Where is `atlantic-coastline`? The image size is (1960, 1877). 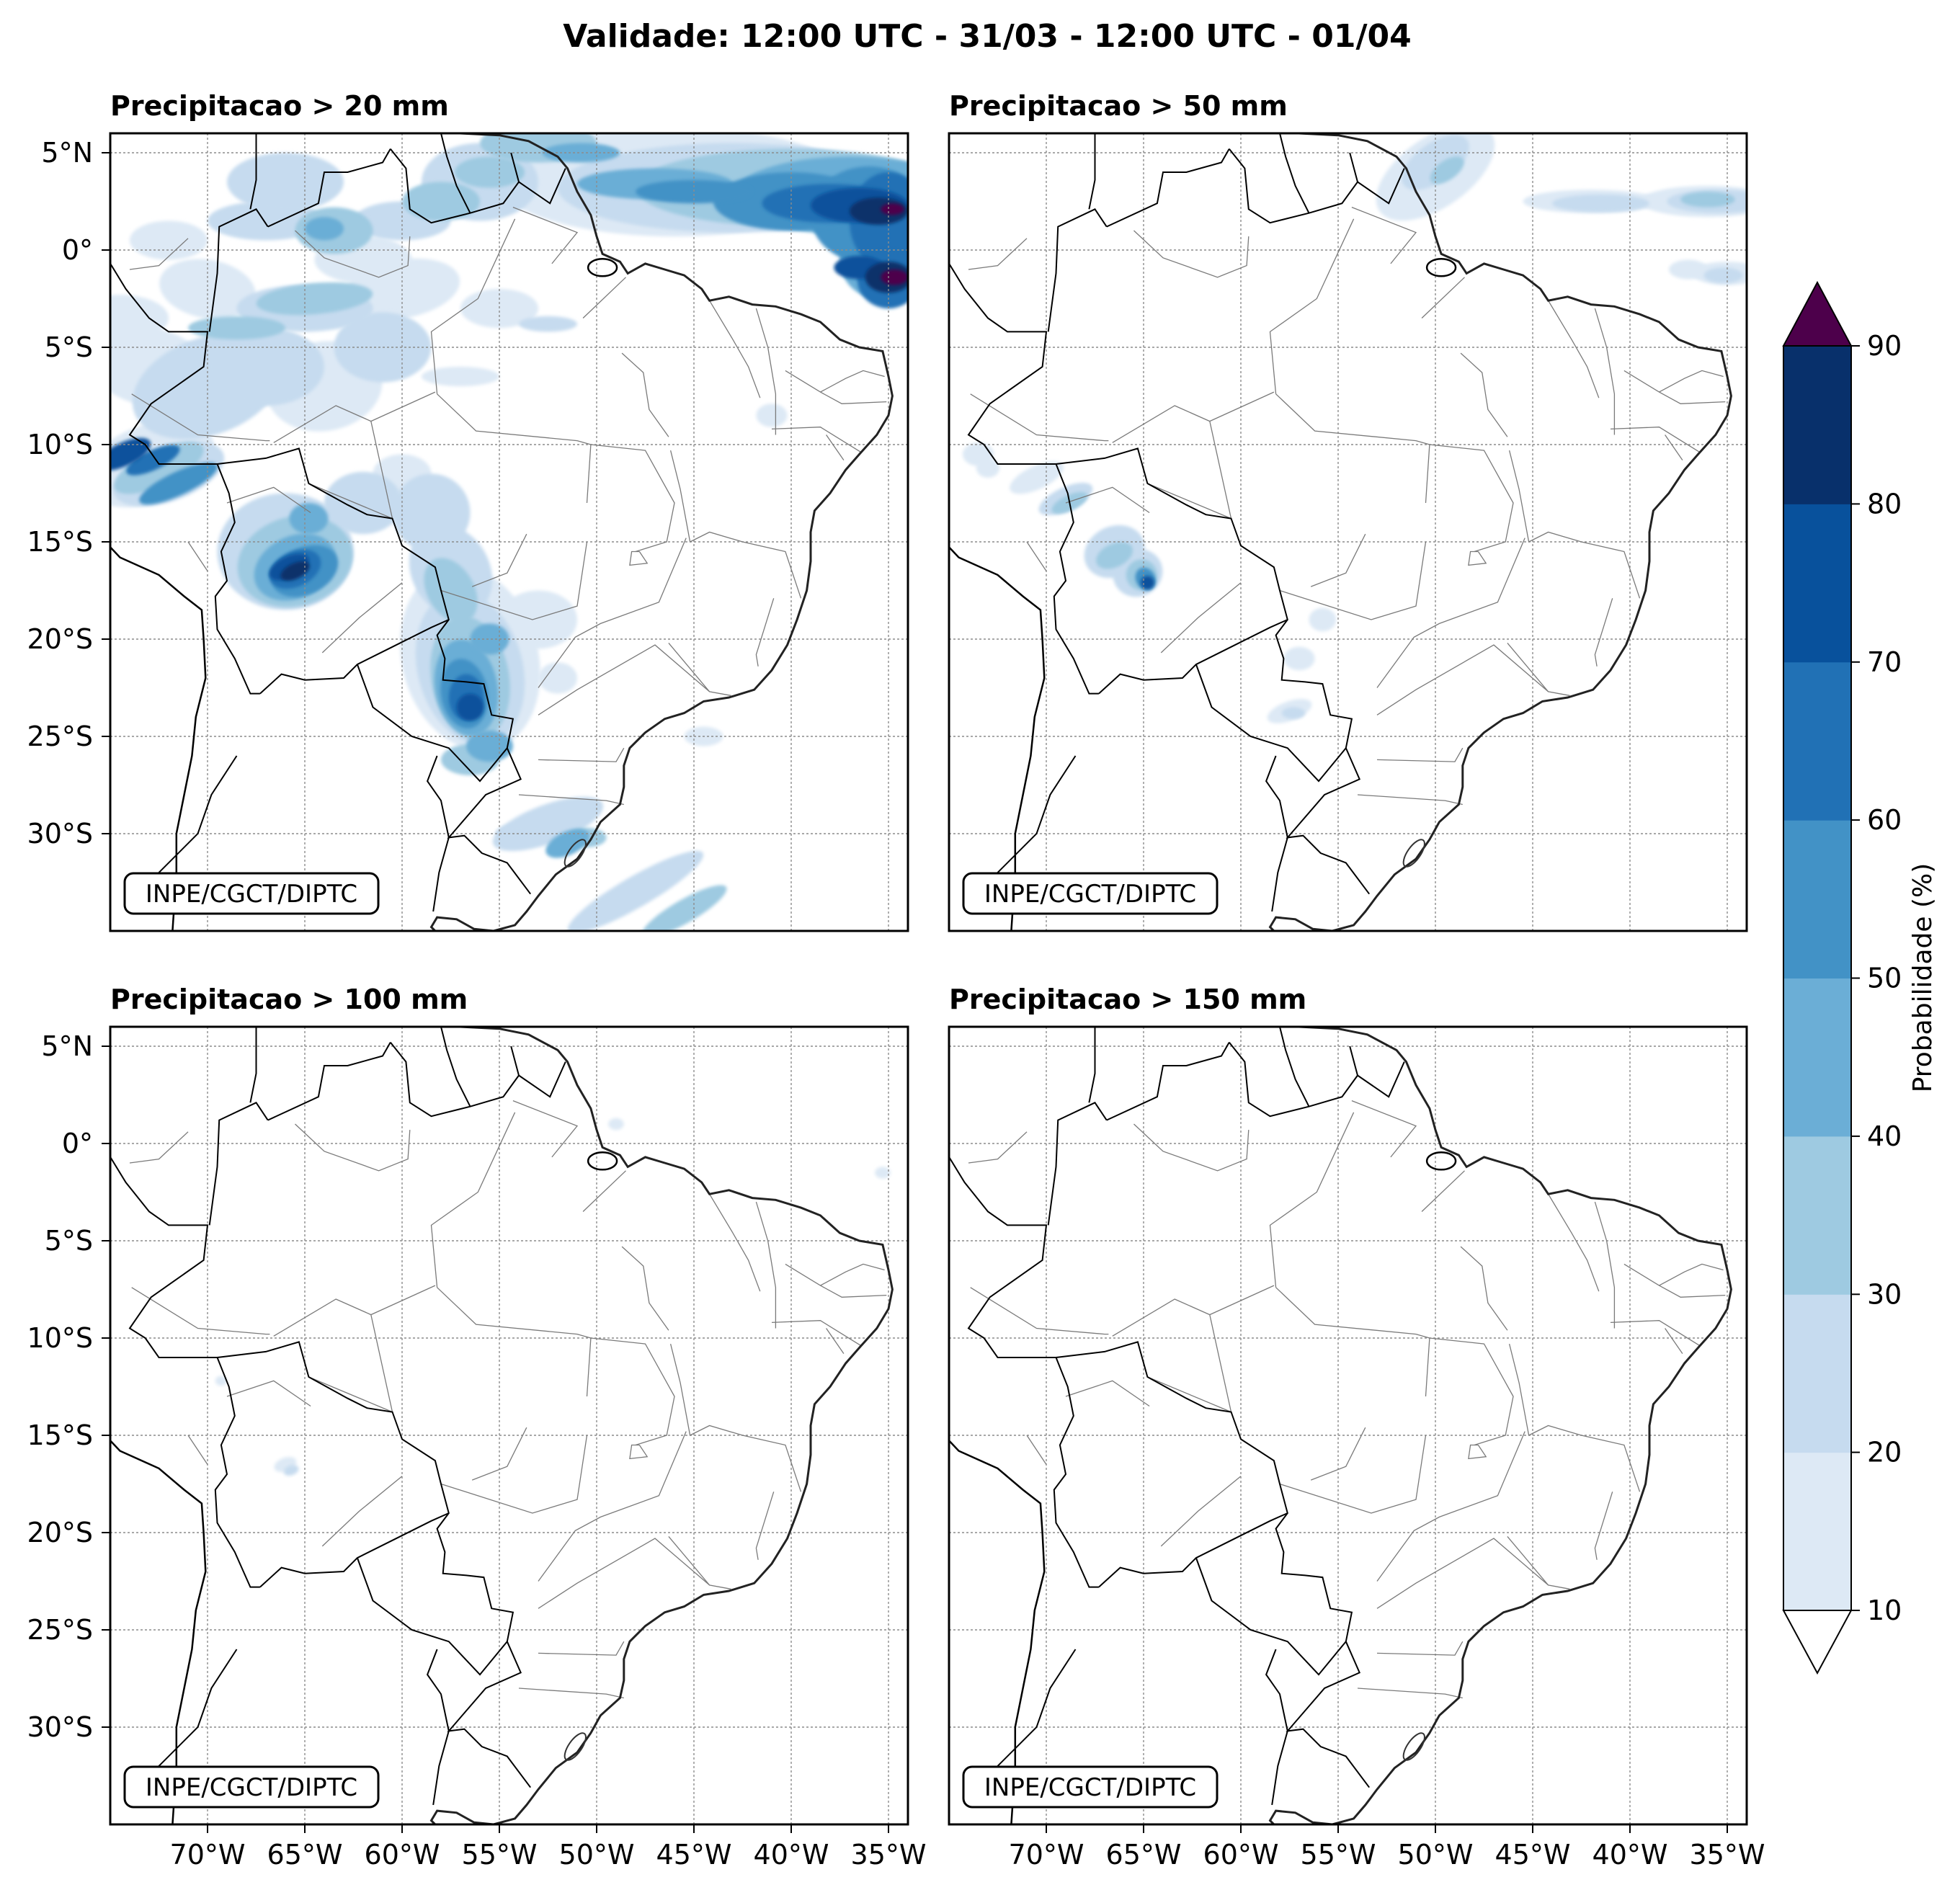 atlantic-coastline is located at coordinates (661, 532).